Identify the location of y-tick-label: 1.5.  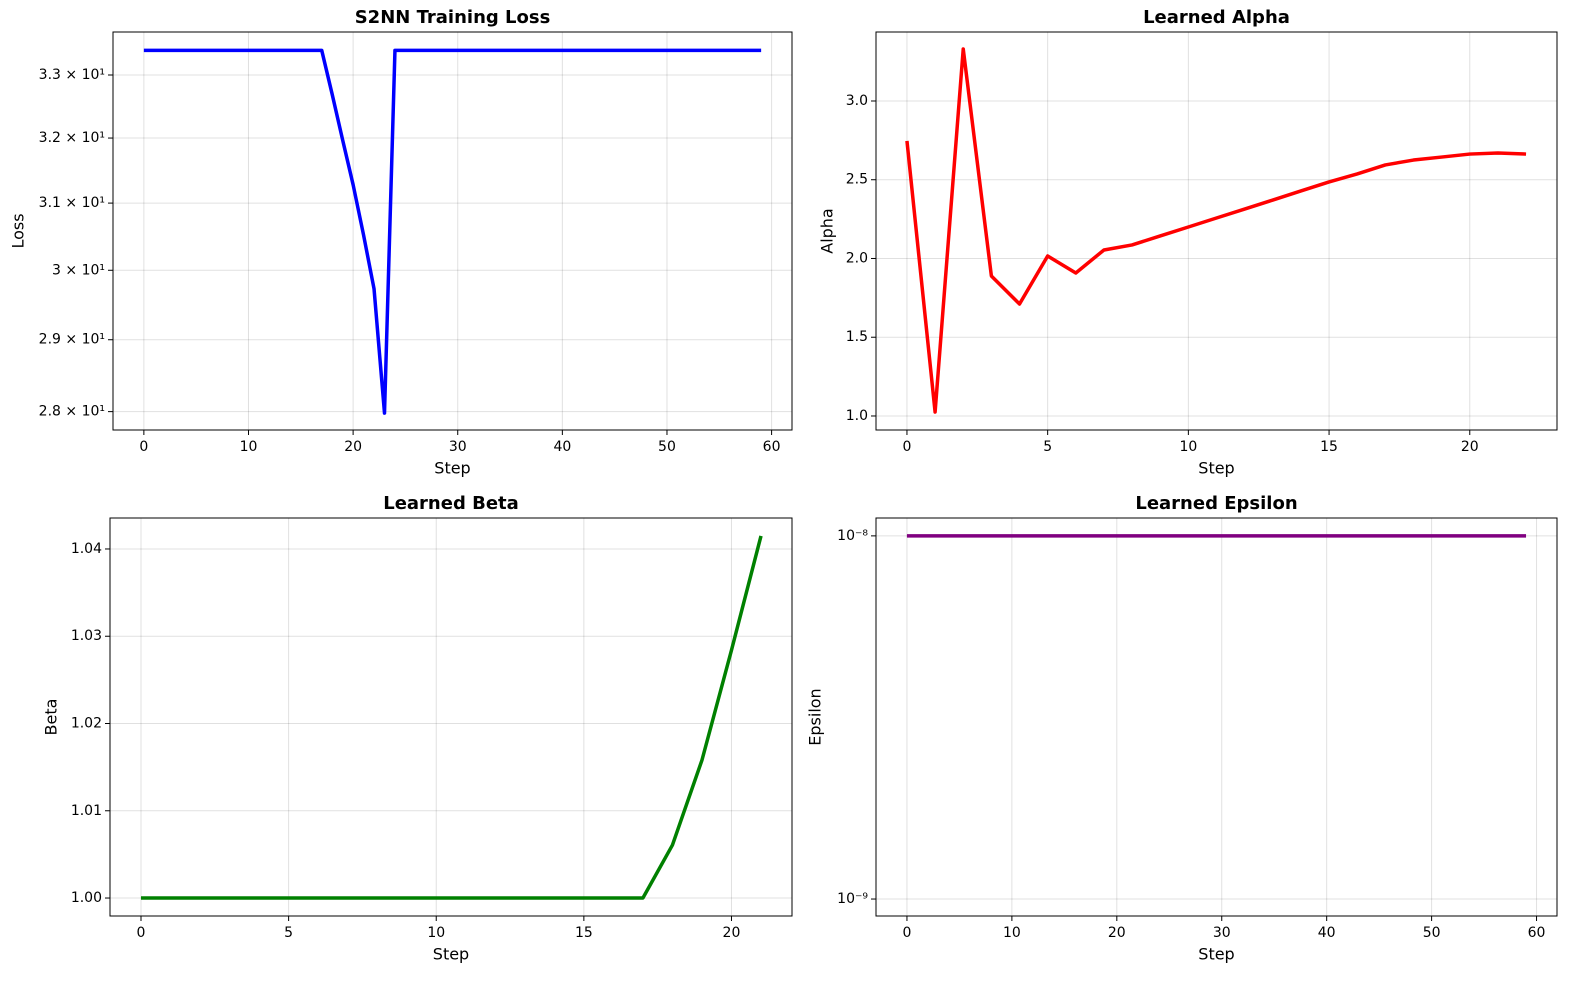
(857, 337).